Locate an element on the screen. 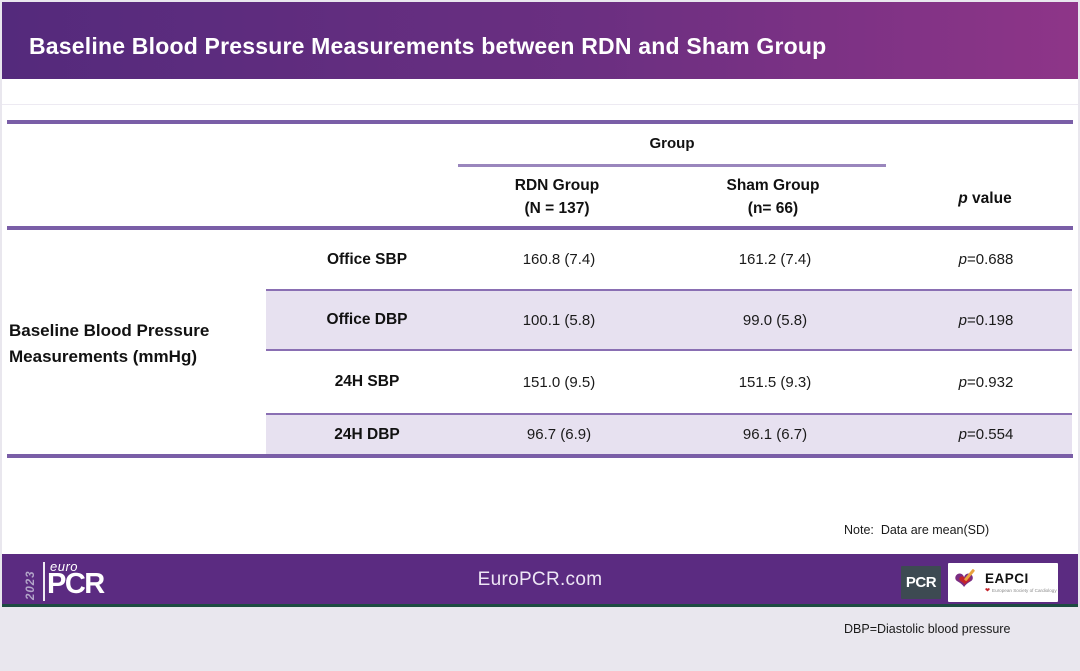 This screenshot has height=671, width=1080. cell-pvalue: p=0.688 is located at coordinates (986, 259).